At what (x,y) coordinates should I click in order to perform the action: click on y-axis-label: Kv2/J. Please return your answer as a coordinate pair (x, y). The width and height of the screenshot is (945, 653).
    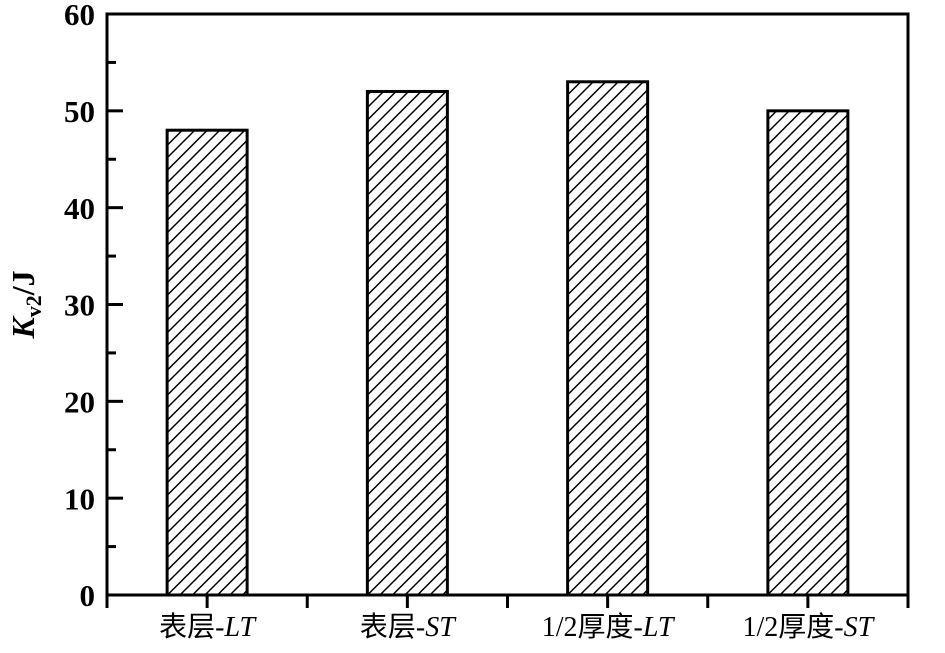
    Looking at the image, I should click on (25, 304).